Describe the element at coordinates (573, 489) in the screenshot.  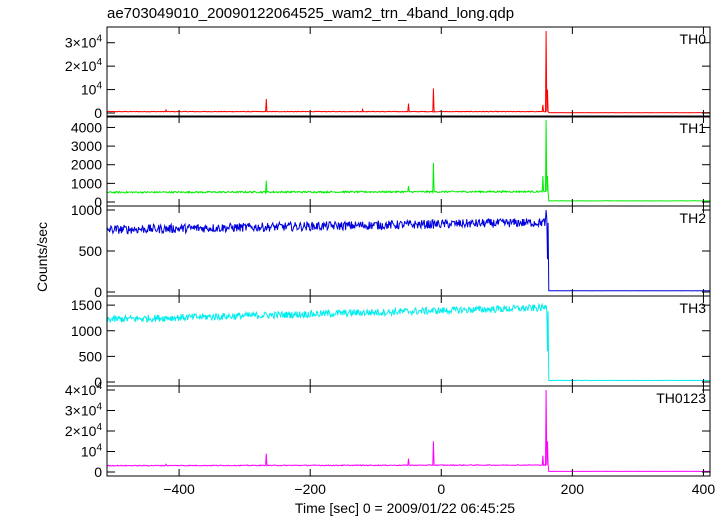
I see `x-tick-label: 200` at that location.